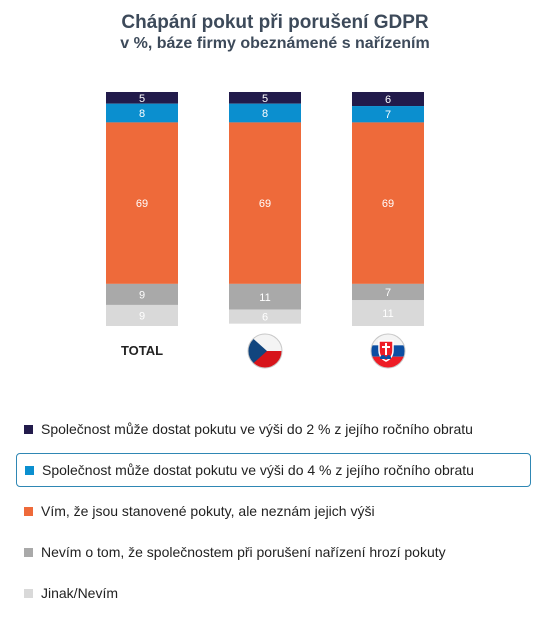 This screenshot has height=617, width=550. I want to click on bar-segment-s3-c2, so click(388, 292).